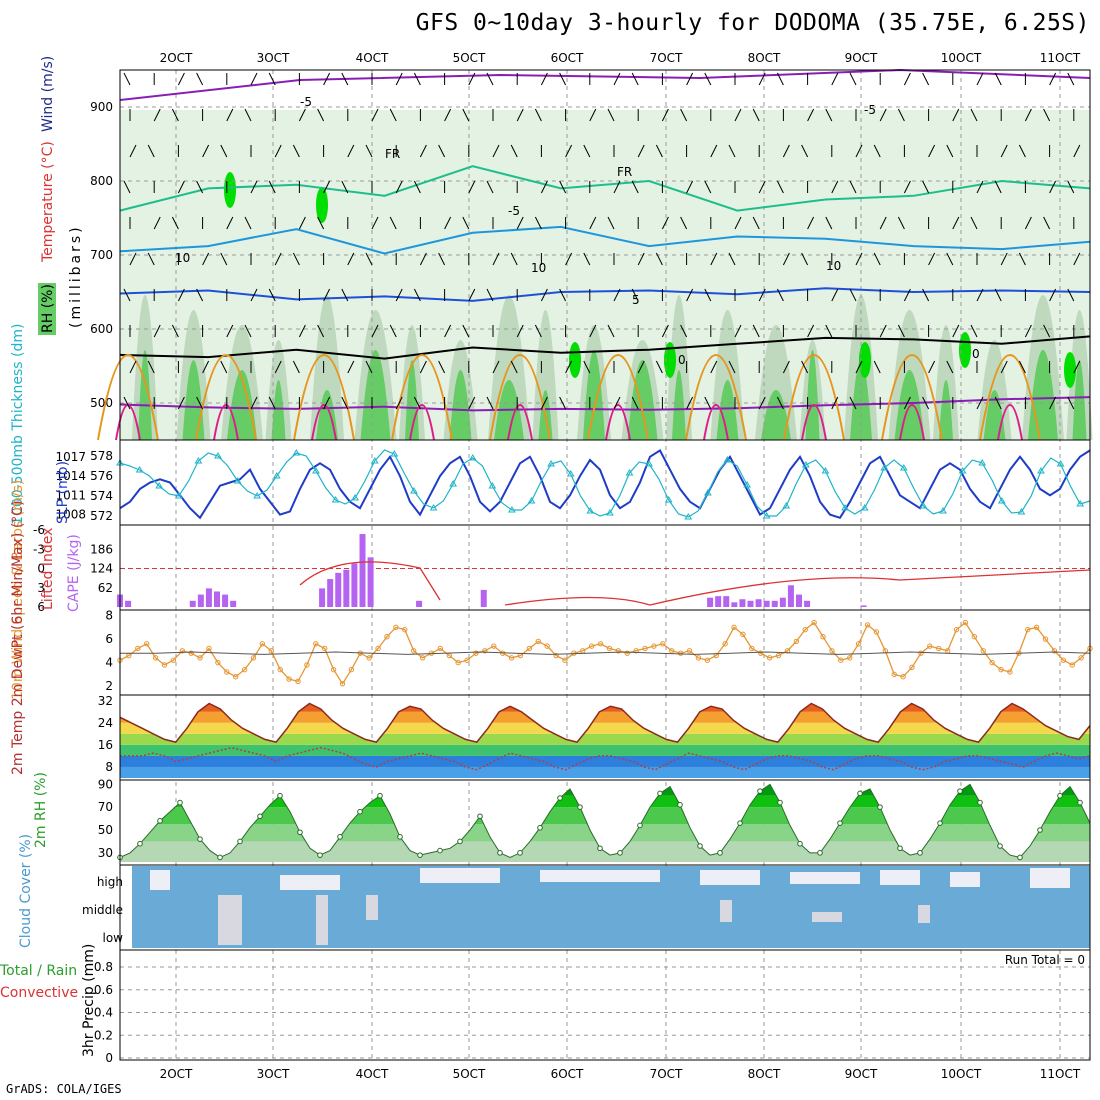  Describe the element at coordinates (128, 397) in the screenshot. I see `isotherm-warm` at that location.